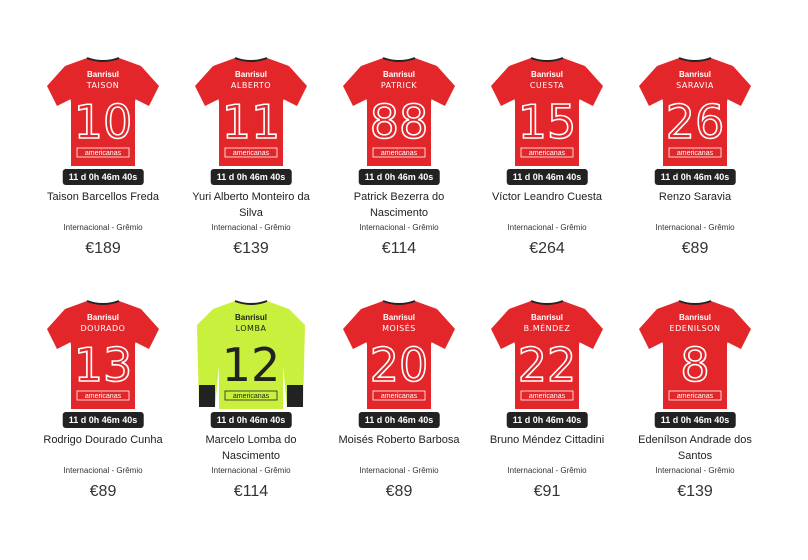  I want to click on jersey-image: Banrisul B.MÉNDEZ 22 americanas, so click(547, 354).